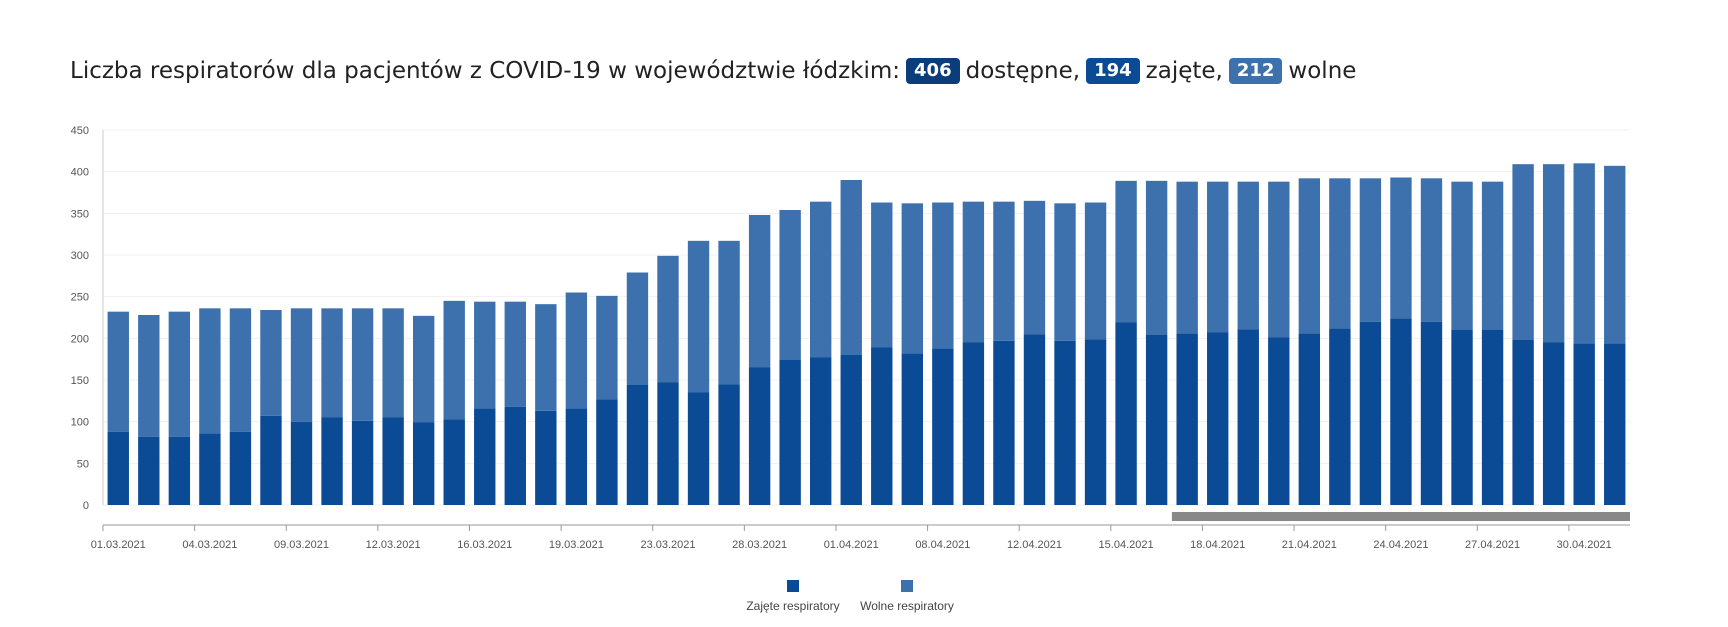 This screenshot has height=627, width=1728. Describe the element at coordinates (907, 606) in the screenshot. I see `legend-label: Wolne respiratory` at that location.